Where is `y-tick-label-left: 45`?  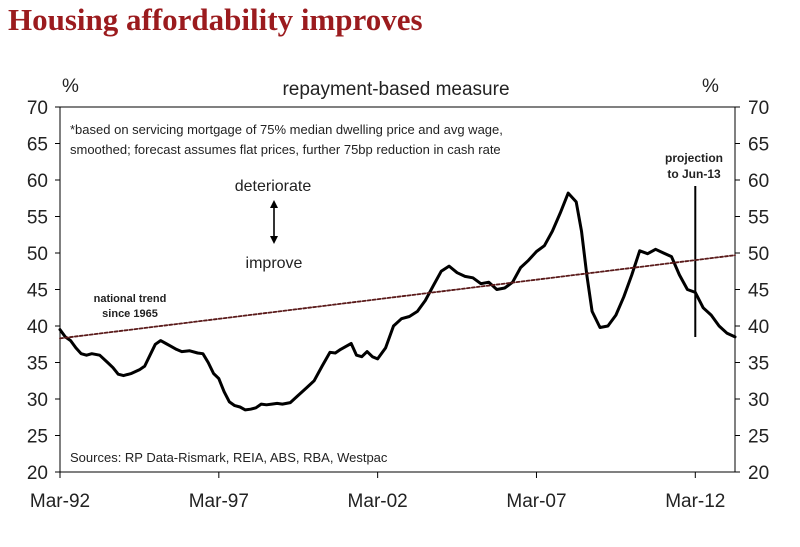
y-tick-label-left: 45 is located at coordinates (37, 291).